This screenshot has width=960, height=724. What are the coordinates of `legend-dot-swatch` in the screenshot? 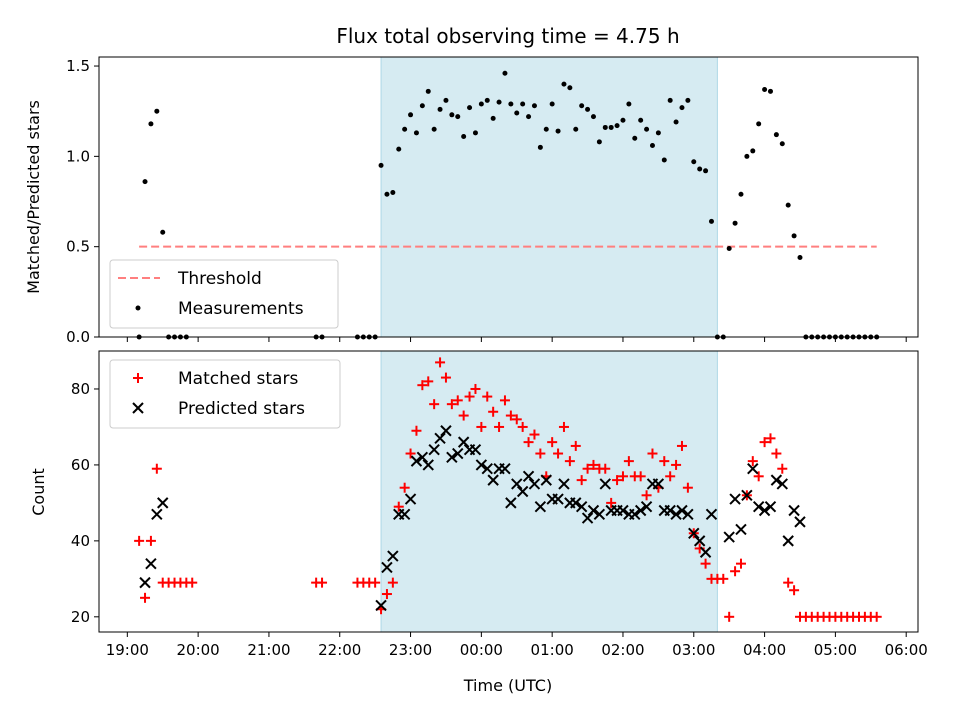 It's located at (138, 308).